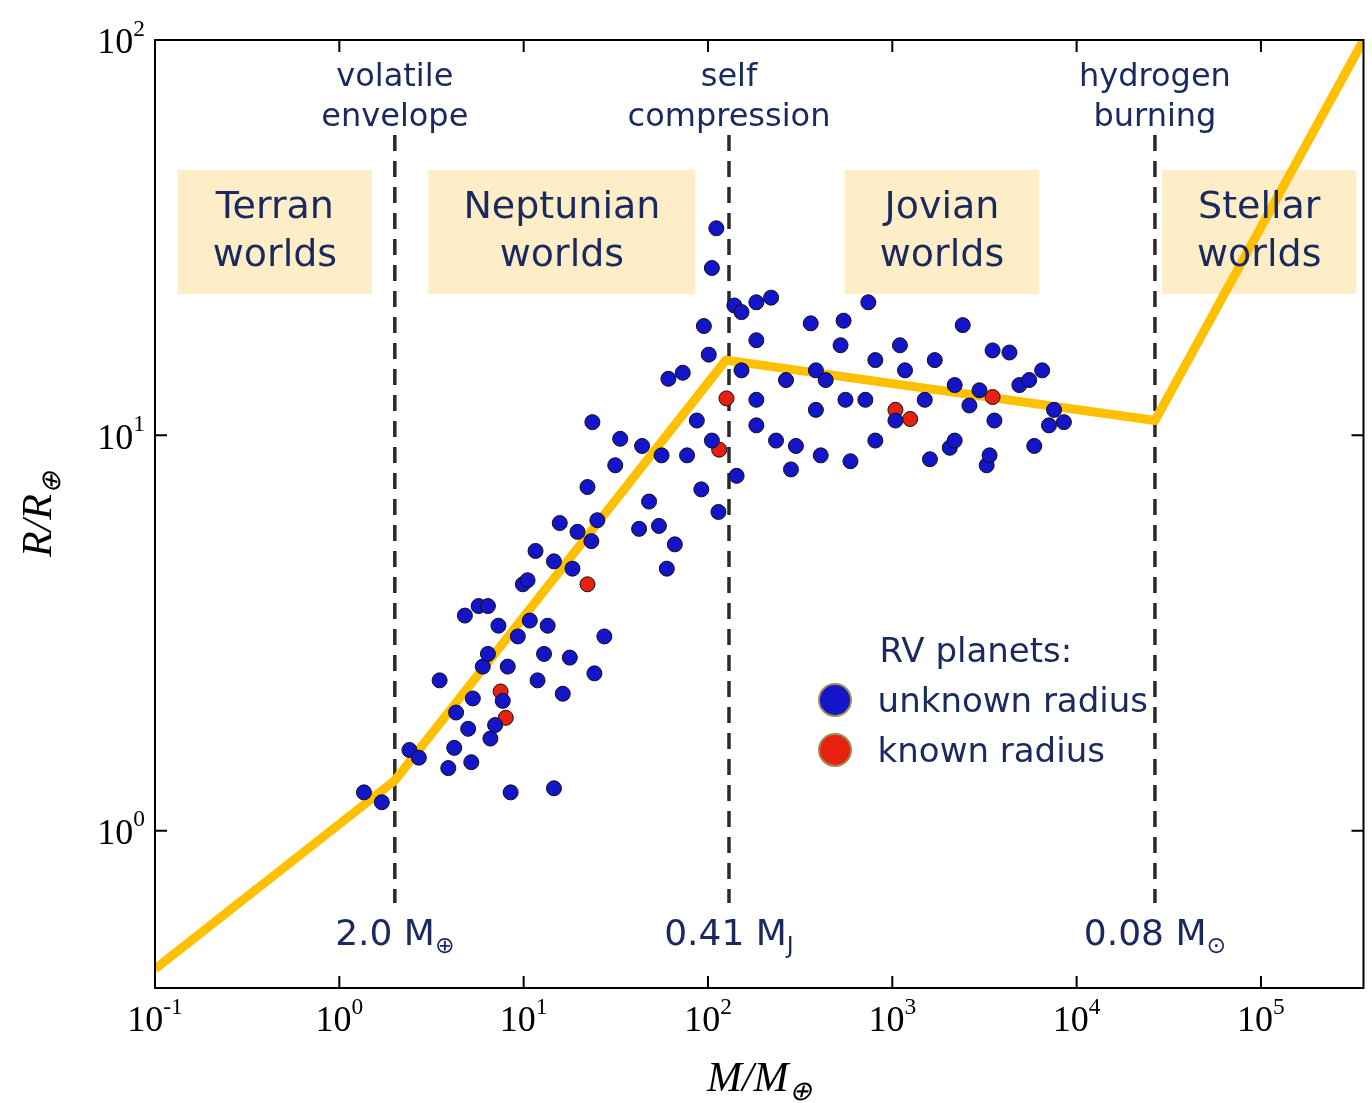  What do you see at coordinates (40, 514) in the screenshot?
I see `y-axis-title: R/R⊕` at bounding box center [40, 514].